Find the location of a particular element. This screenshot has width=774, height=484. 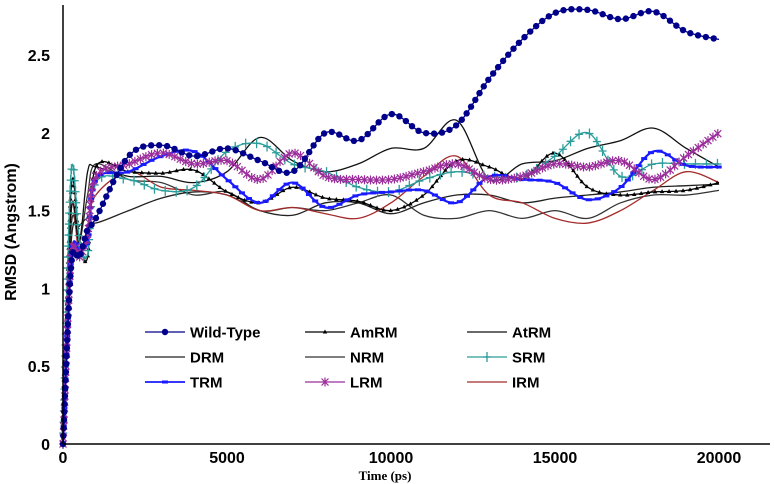

legend-label: Wild-Type is located at coordinates (225, 333).